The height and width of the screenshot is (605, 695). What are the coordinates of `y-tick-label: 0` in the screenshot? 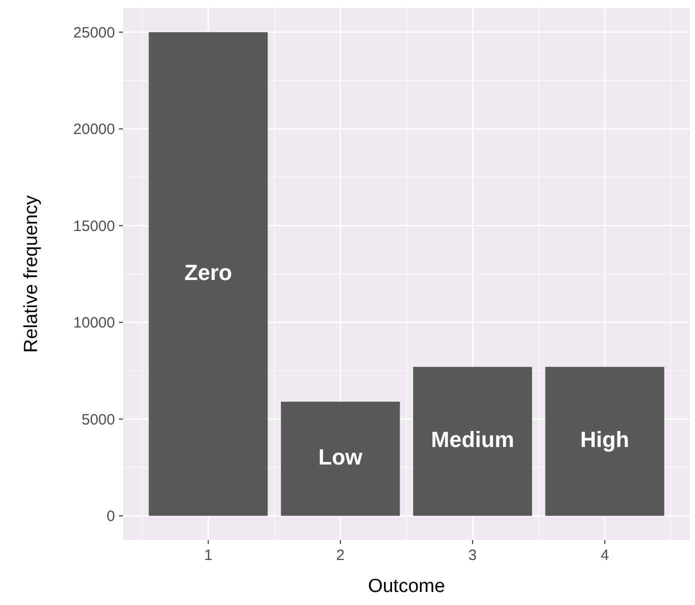 It's located at (110, 517).